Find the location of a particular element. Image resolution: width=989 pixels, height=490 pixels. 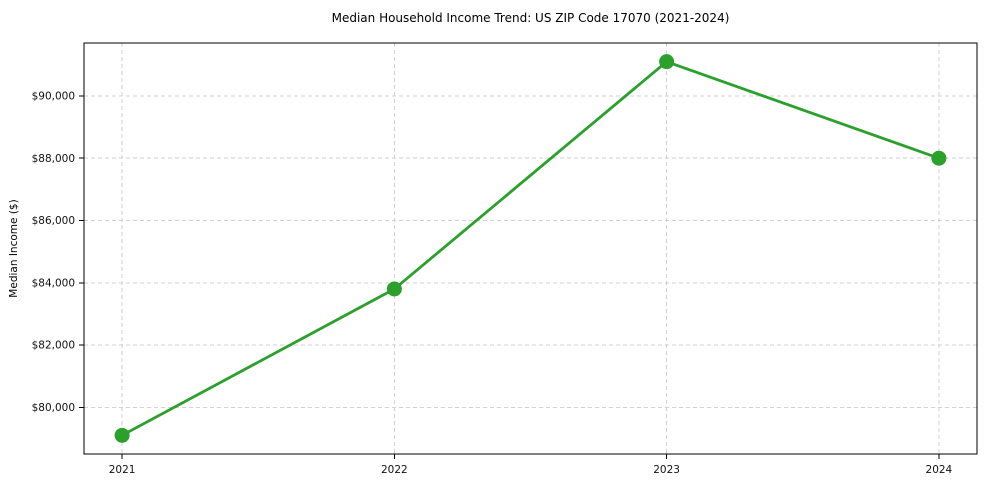

x-tick-label: 2022 is located at coordinates (394, 470).